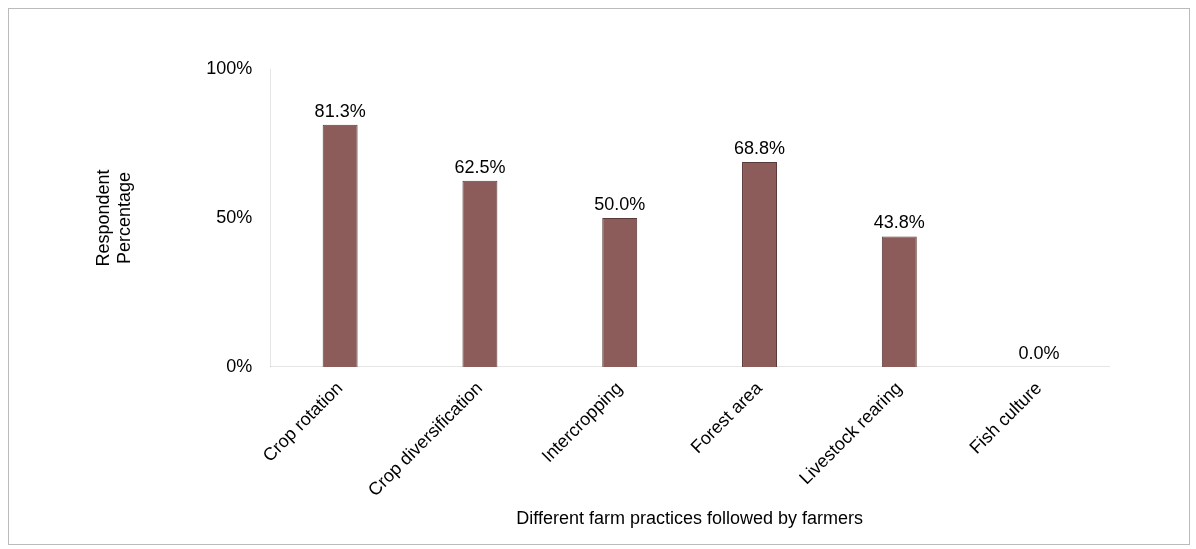 The width and height of the screenshot is (1196, 549). What do you see at coordinates (690, 518) in the screenshot?
I see `x-axis-title: Different farm practices followed by farmers` at bounding box center [690, 518].